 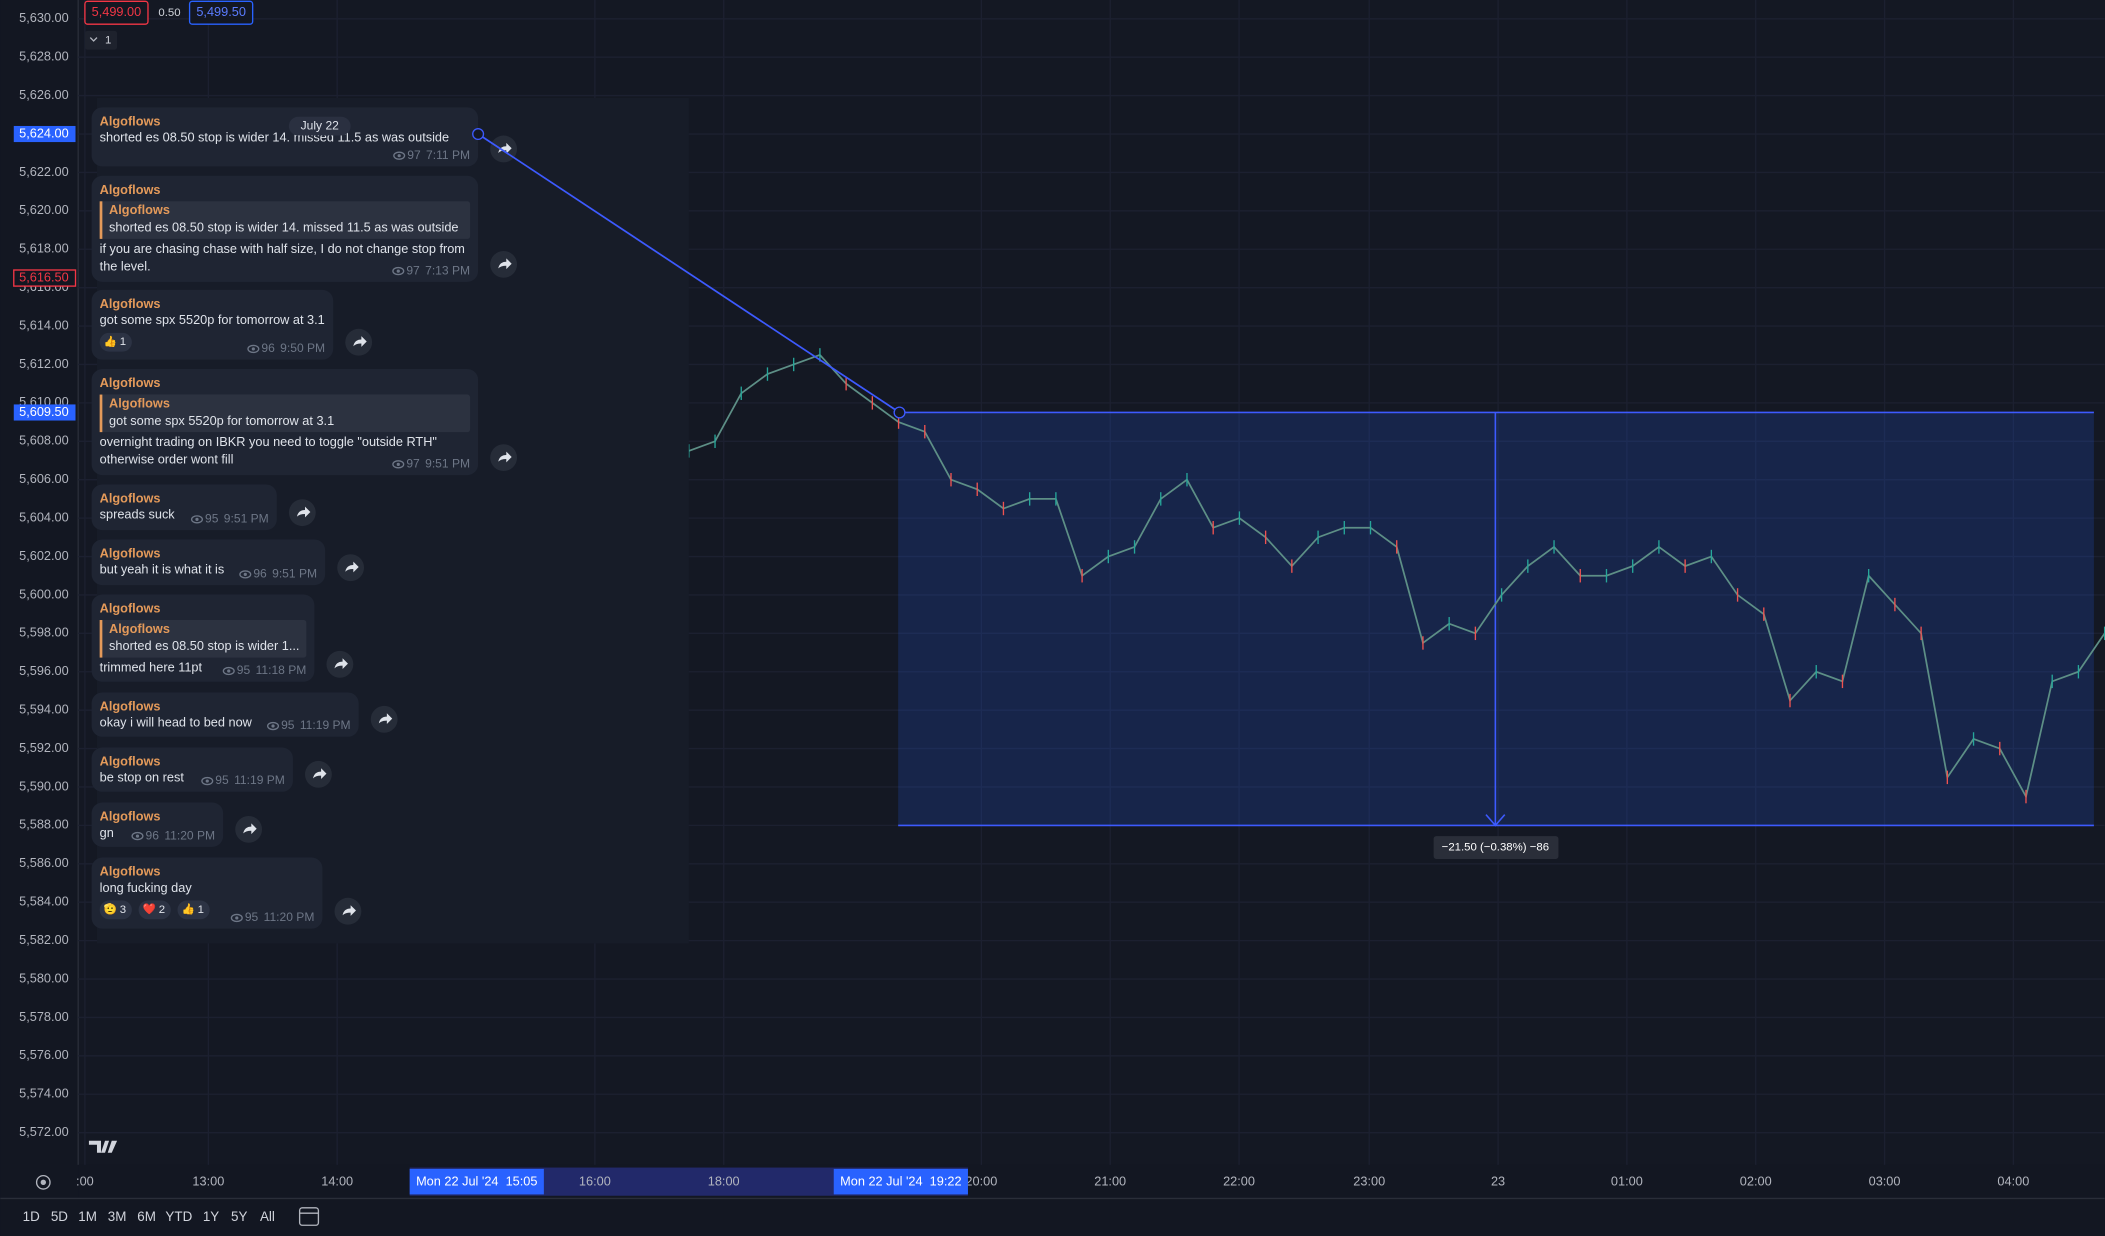 I want to click on price-axis-panel, so click(x=39, y=599).